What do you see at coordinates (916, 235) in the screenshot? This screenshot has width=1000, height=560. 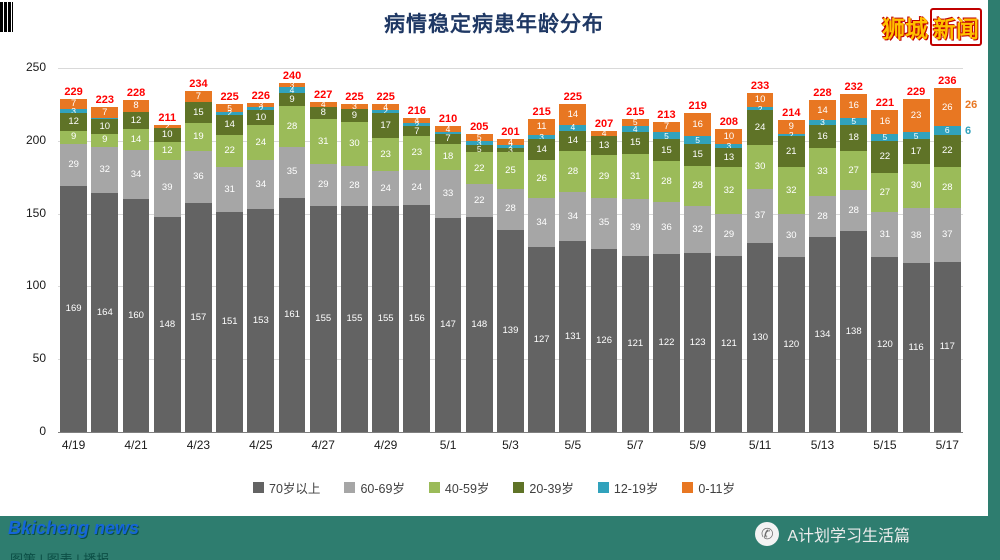 I see `bar-segment: 38` at bounding box center [916, 235].